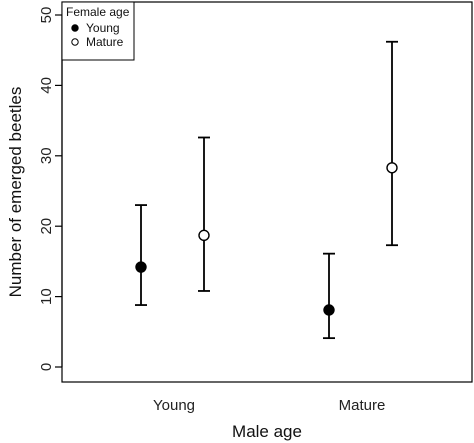  Describe the element at coordinates (46, 296) in the screenshot. I see `y-tick-label: 10` at that location.